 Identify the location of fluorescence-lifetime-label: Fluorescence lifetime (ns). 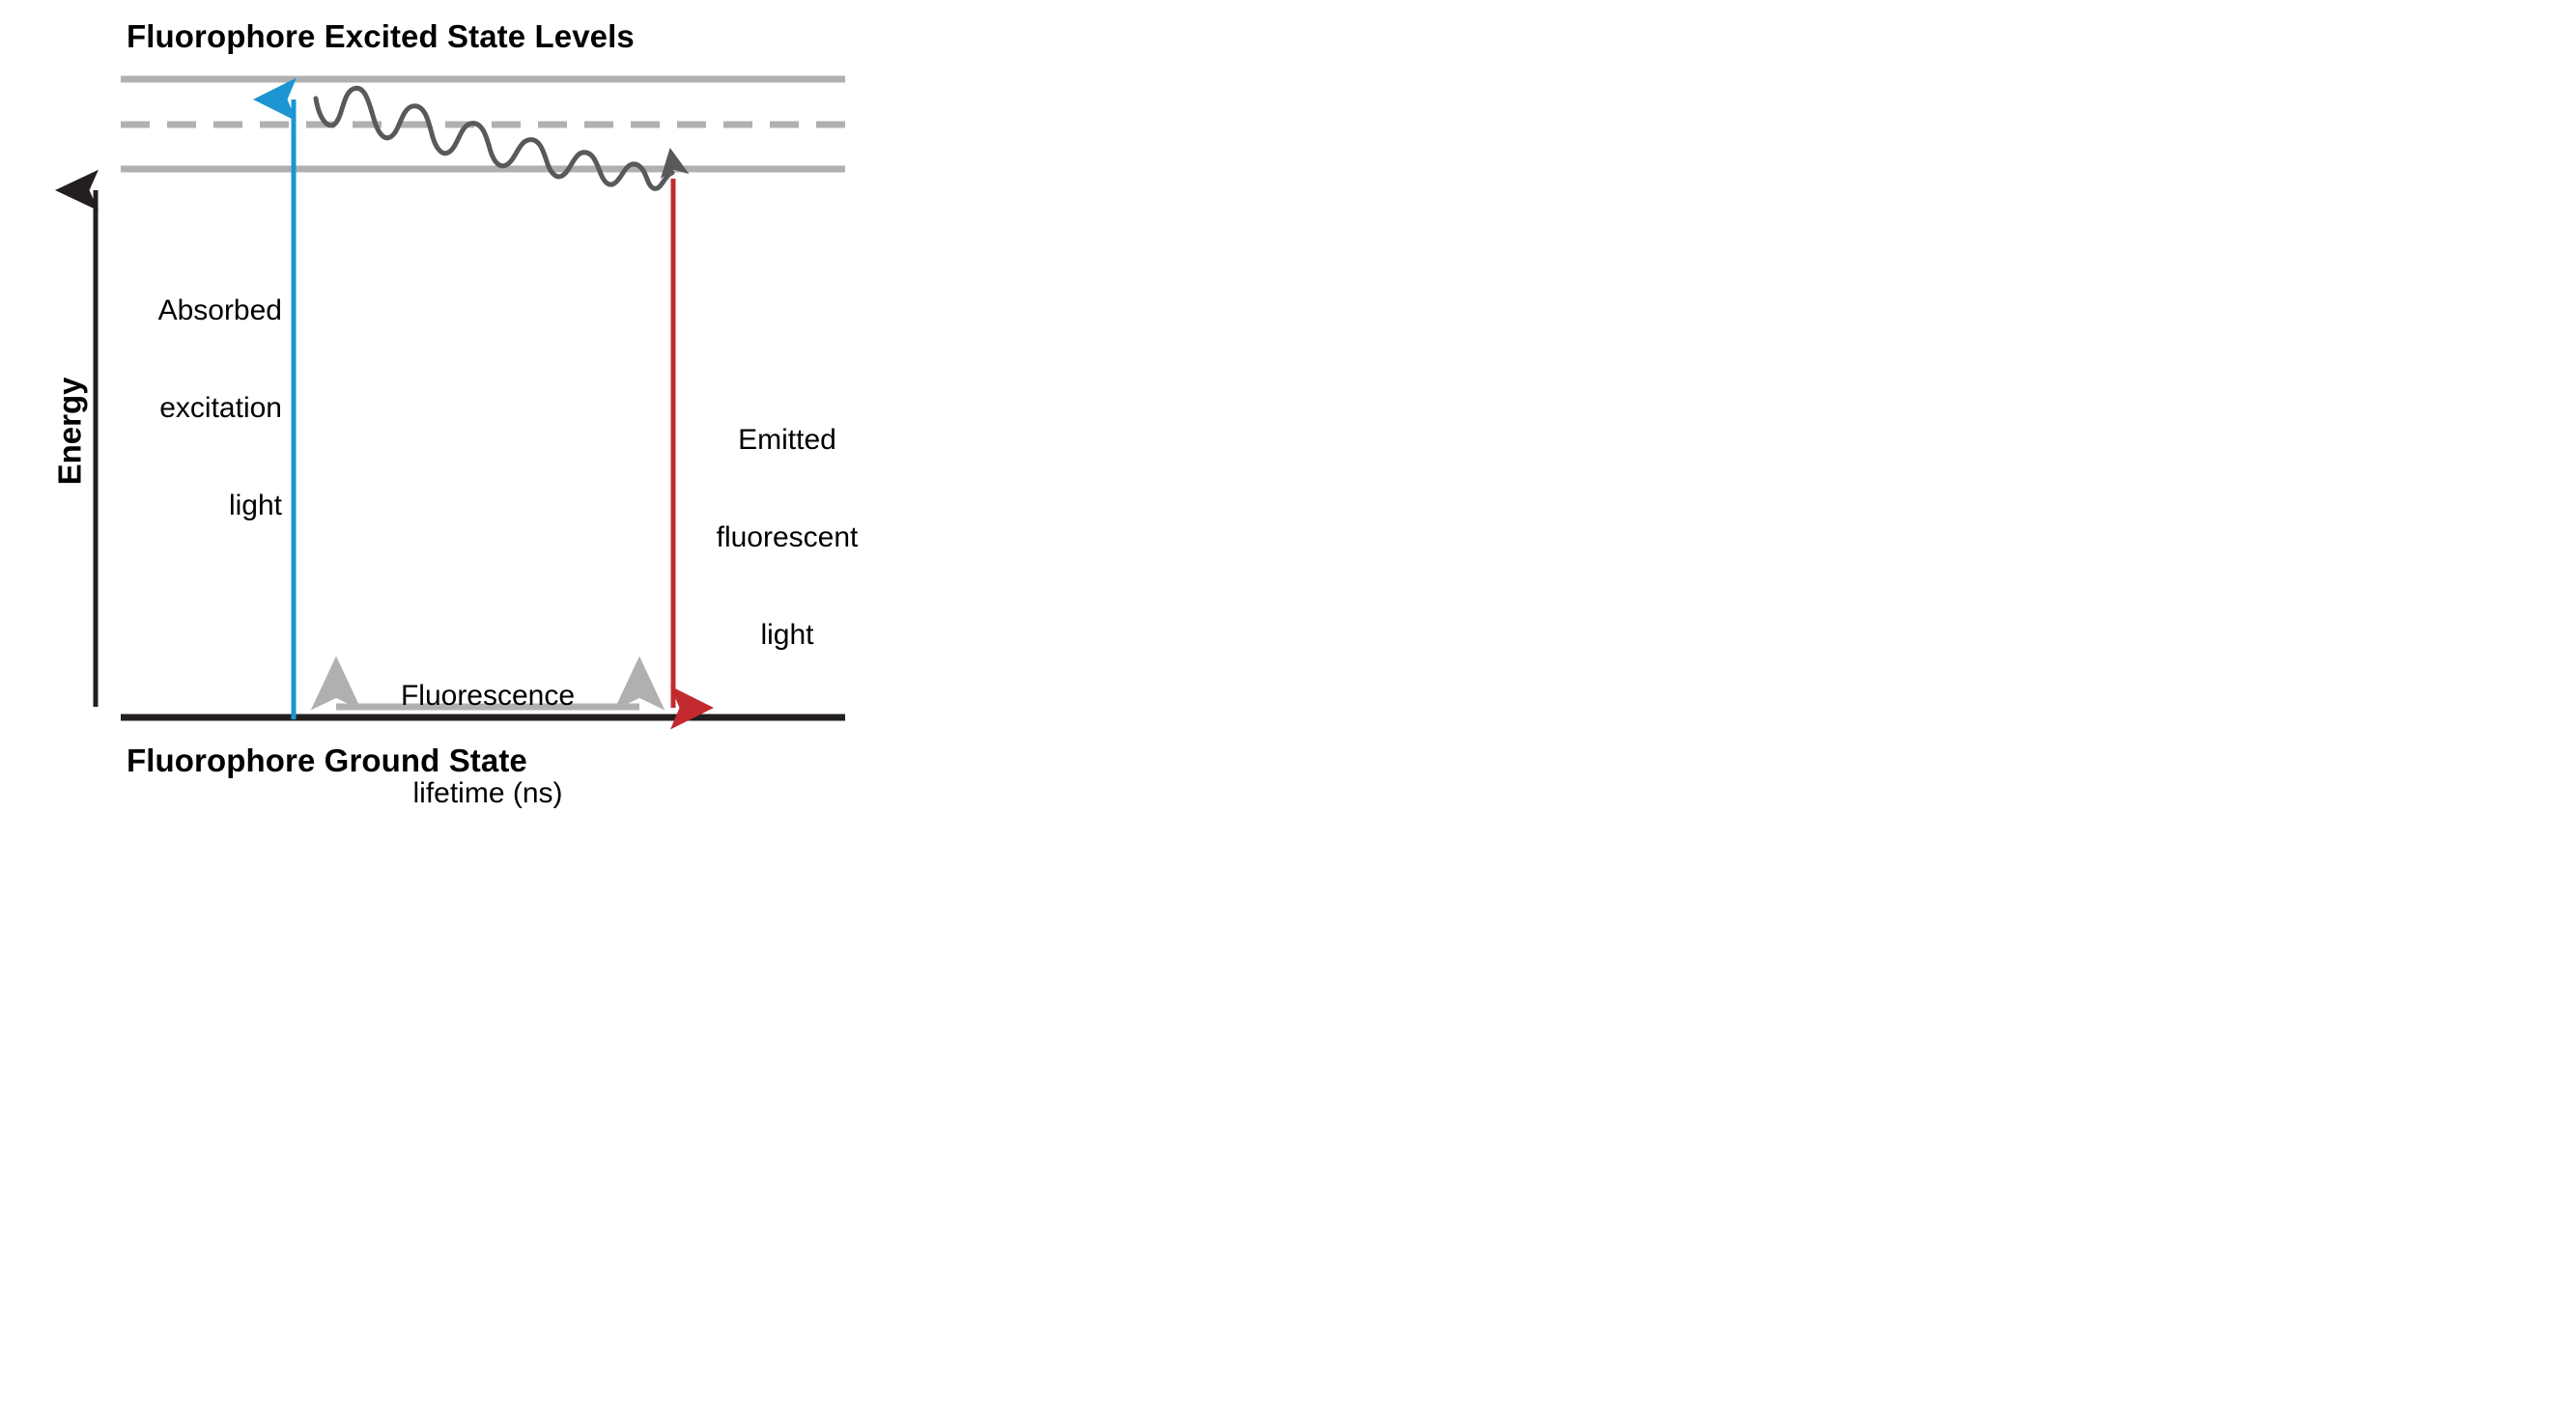
(488, 716).